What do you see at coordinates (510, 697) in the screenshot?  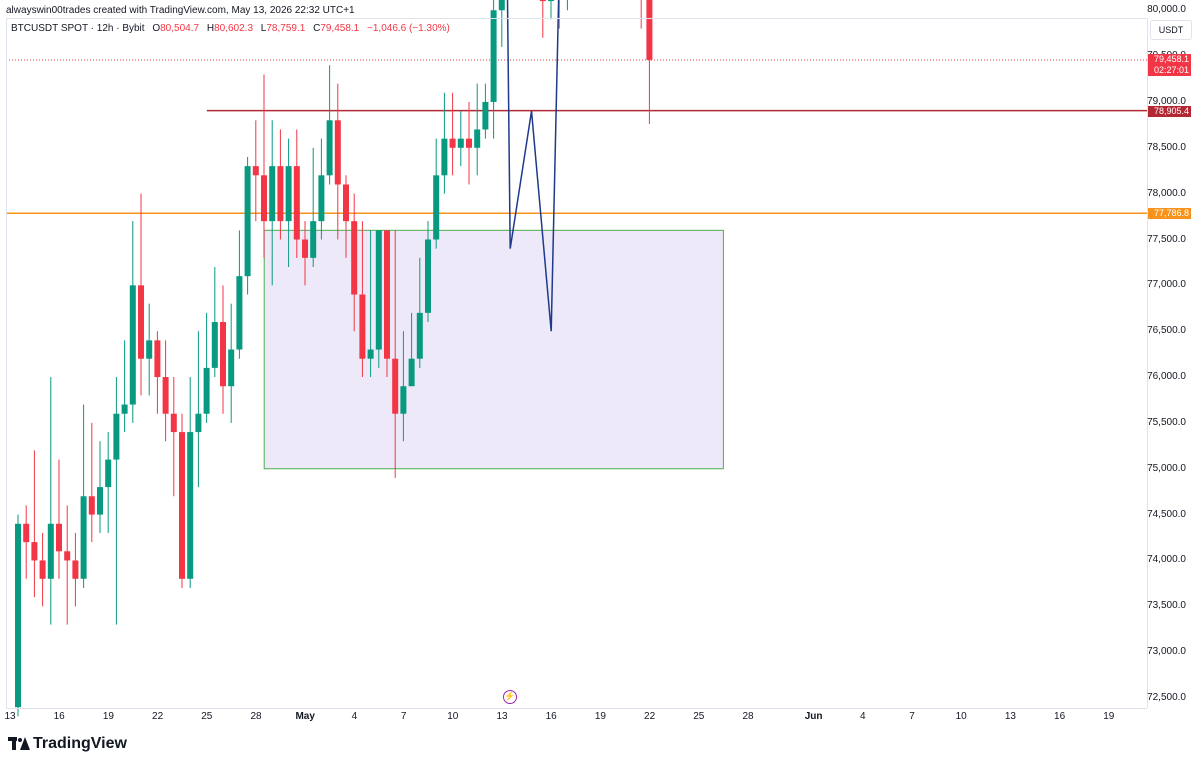 I see `lightning-icon: ⚡` at bounding box center [510, 697].